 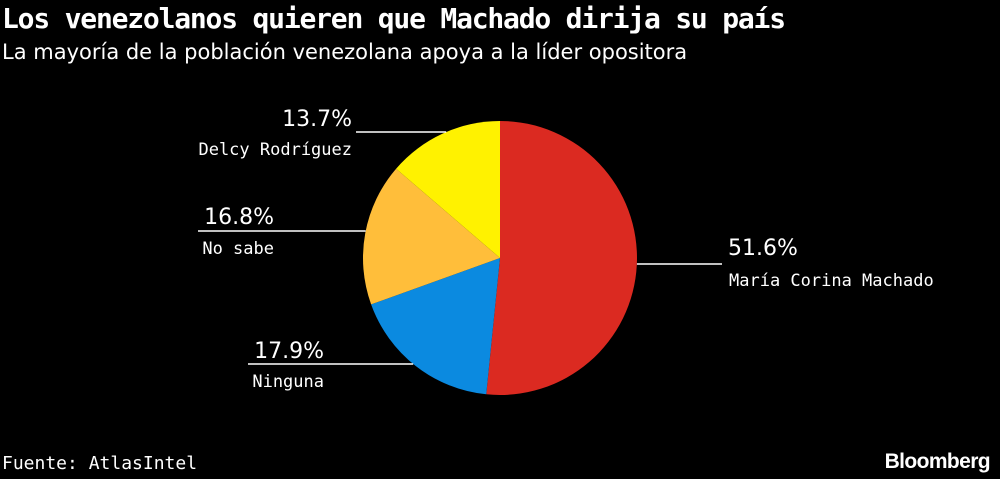 I want to click on pie-slice-machado, so click(x=561, y=258).